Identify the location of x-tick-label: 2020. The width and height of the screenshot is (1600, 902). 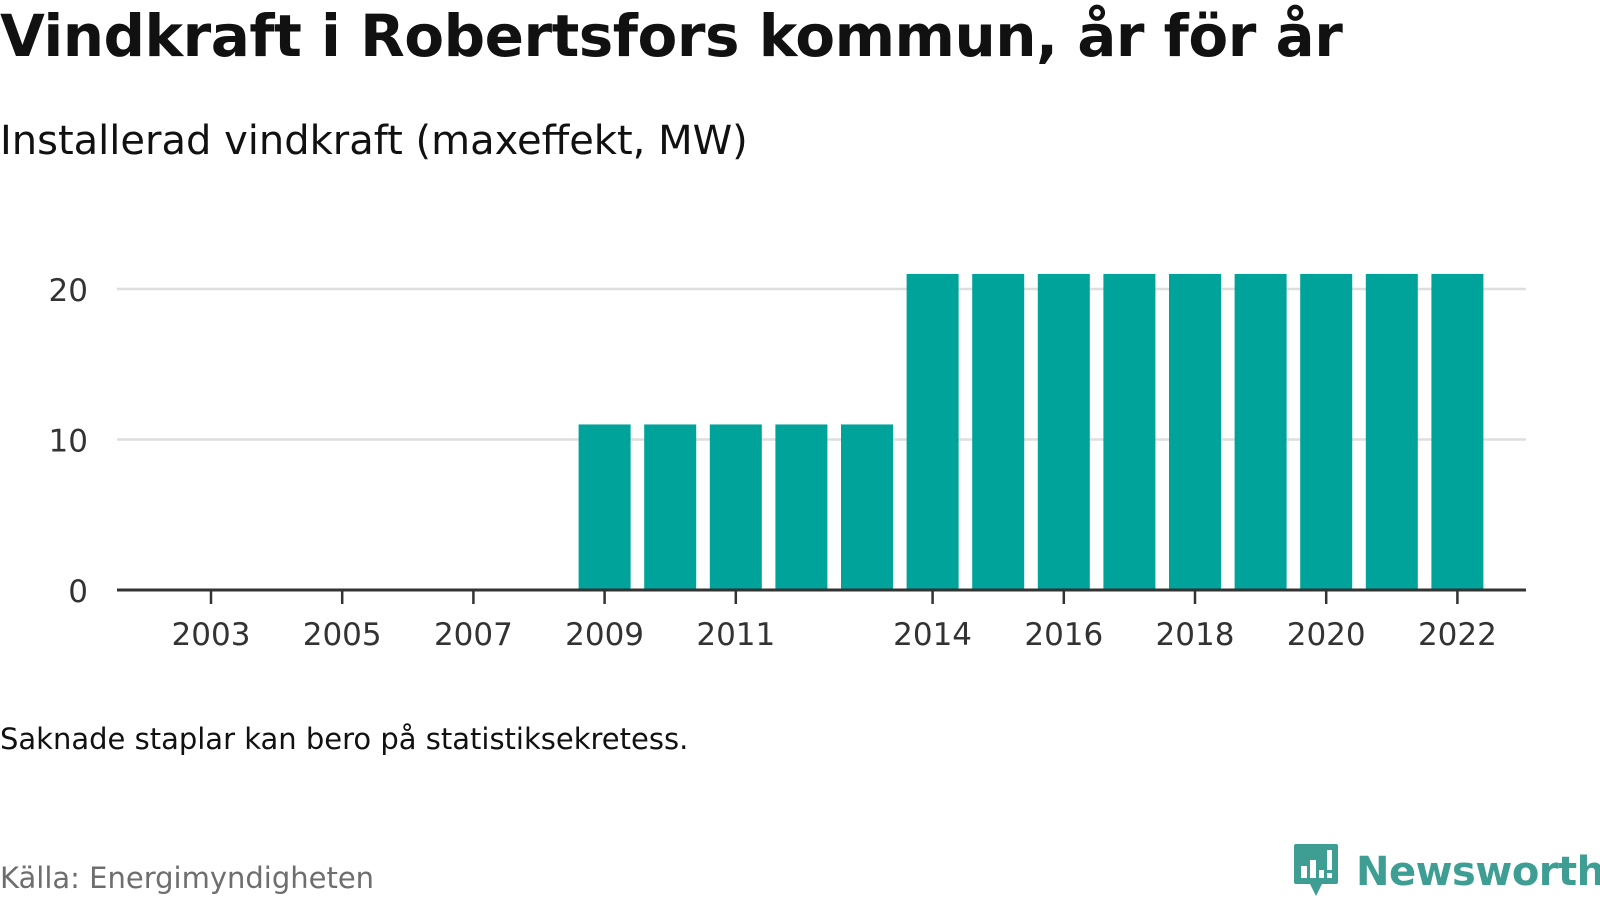
(1326, 635).